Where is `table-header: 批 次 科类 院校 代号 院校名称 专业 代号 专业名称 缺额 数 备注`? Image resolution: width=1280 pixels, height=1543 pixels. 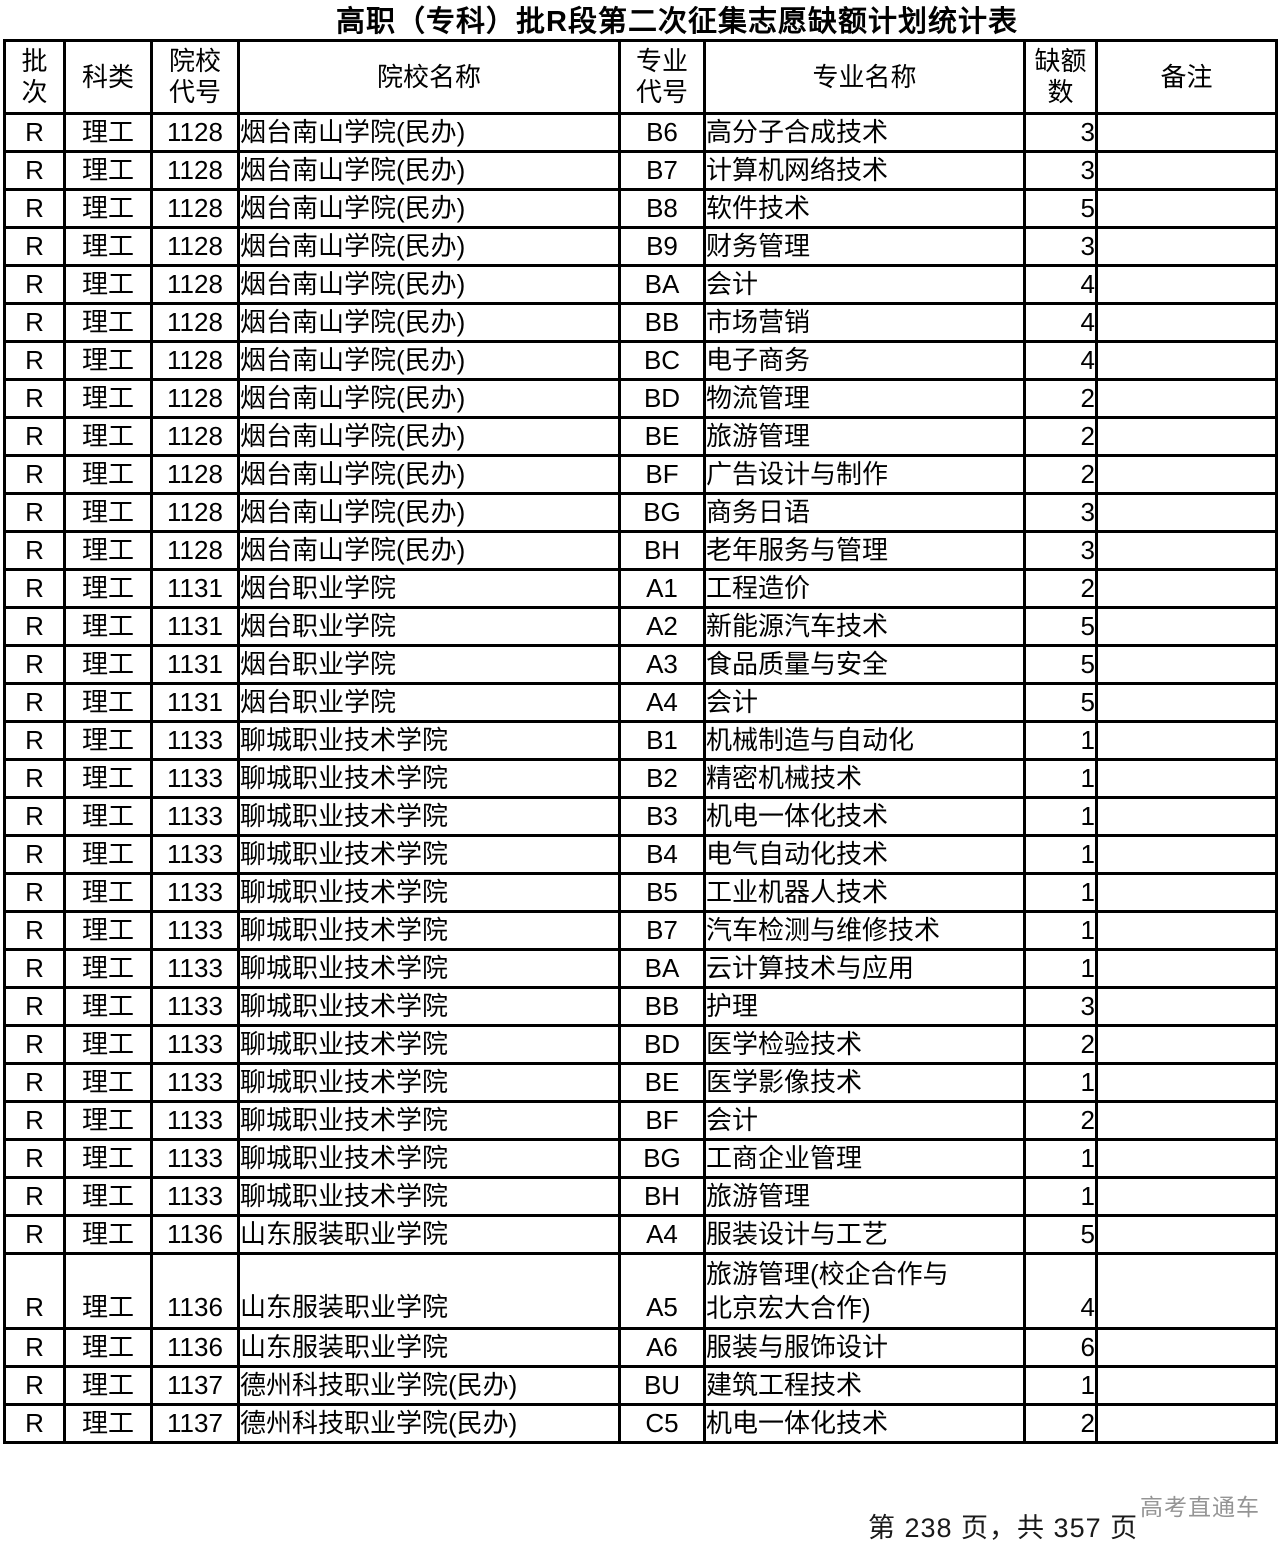
table-header: 批 次 科类 院校 代号 院校名称 专业 代号 专业名称 缺额 数 备注 is located at coordinates (640, 77).